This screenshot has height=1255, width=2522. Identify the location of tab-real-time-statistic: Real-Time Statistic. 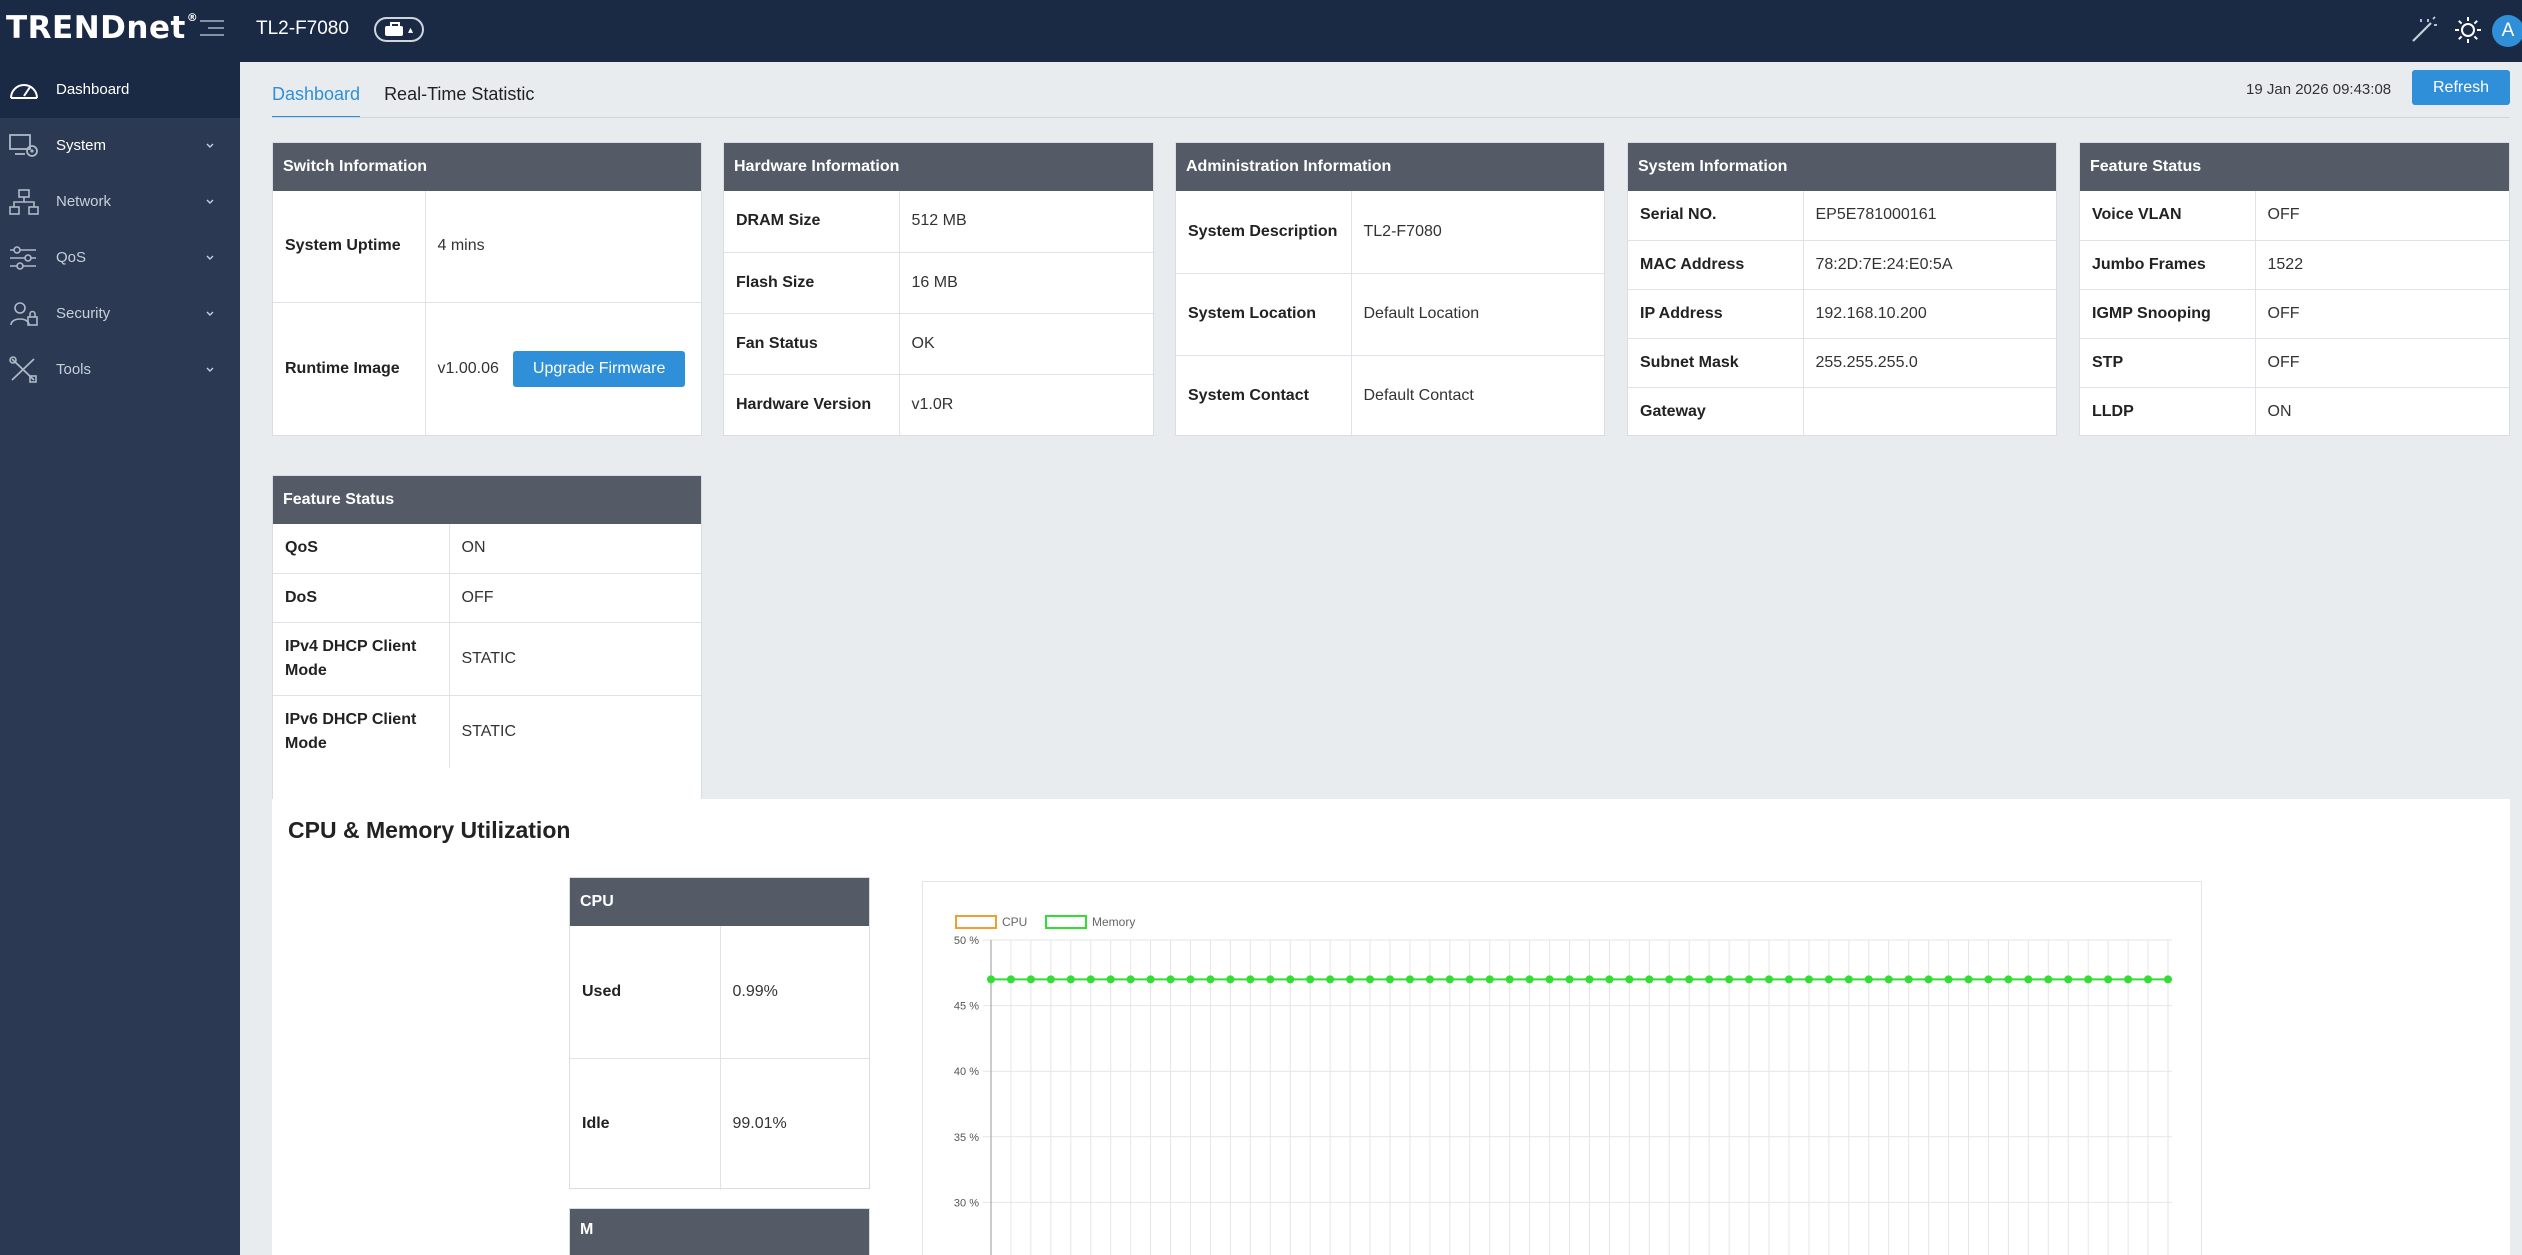
(459, 94).